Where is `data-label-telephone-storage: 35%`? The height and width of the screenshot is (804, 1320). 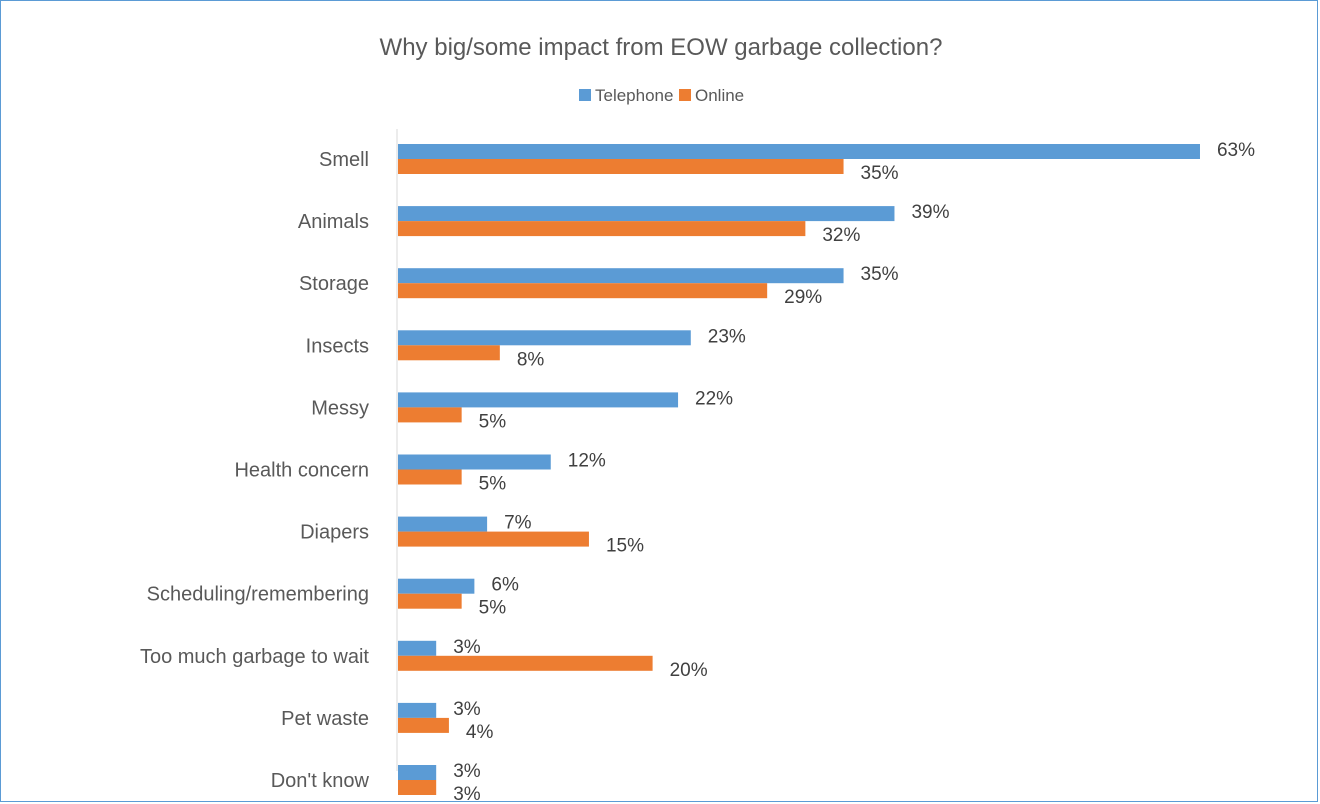
data-label-telephone-storage: 35% is located at coordinates (880, 274).